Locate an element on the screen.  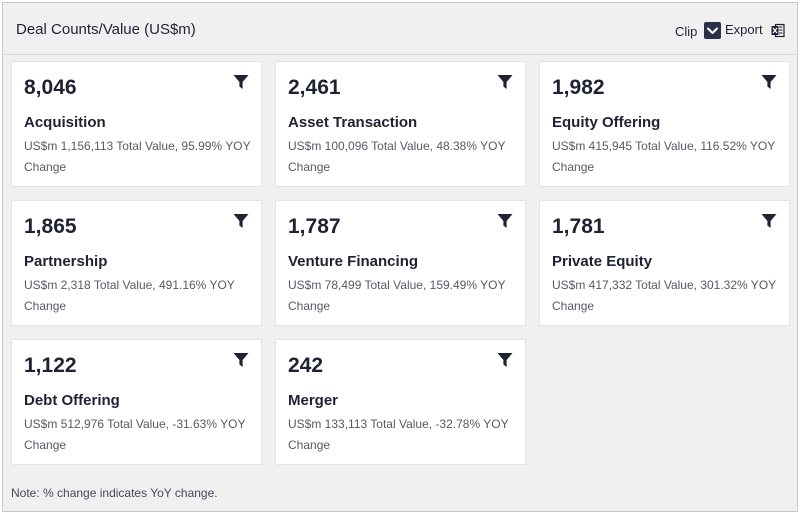
deal-type-label: Debt Offering is located at coordinates (72, 400).